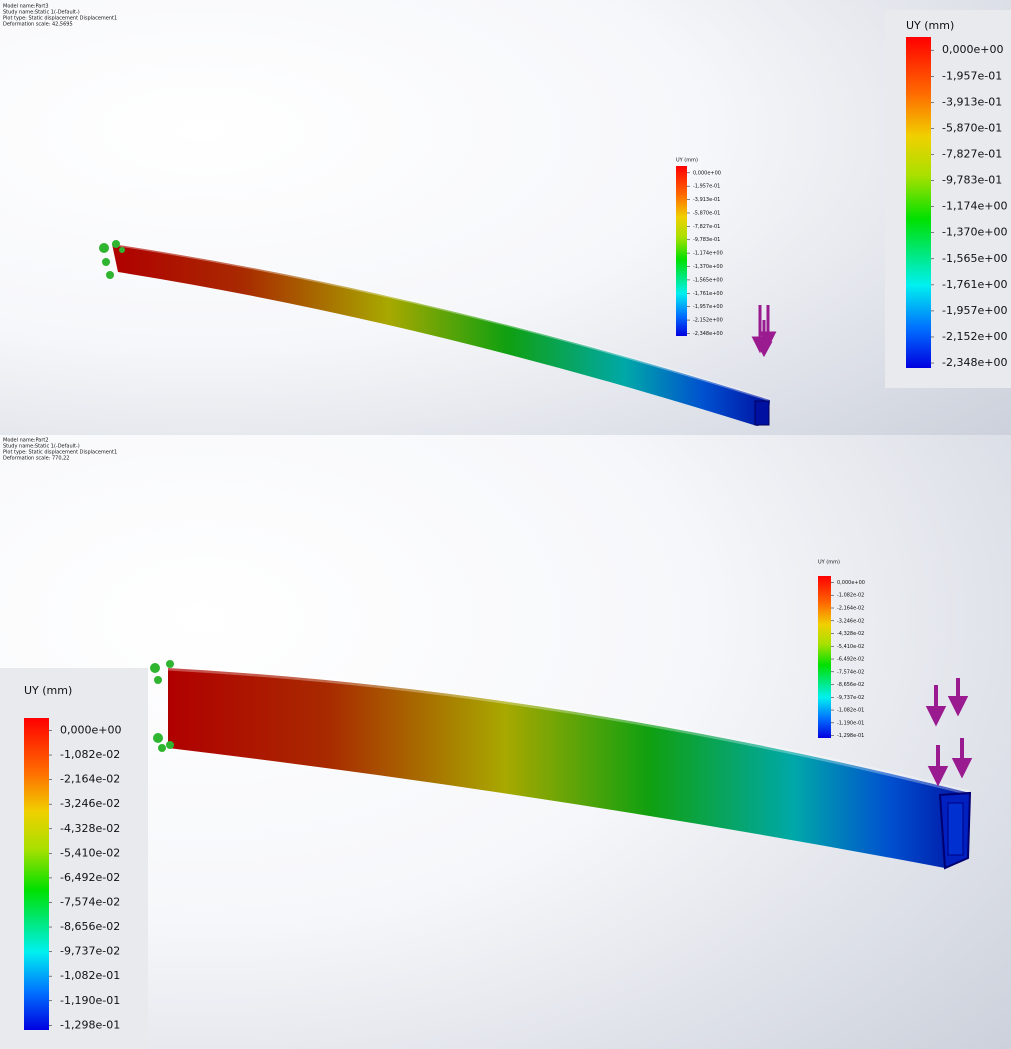  What do you see at coordinates (955, 829) in the screenshot?
I see `beam-end-inner` at bounding box center [955, 829].